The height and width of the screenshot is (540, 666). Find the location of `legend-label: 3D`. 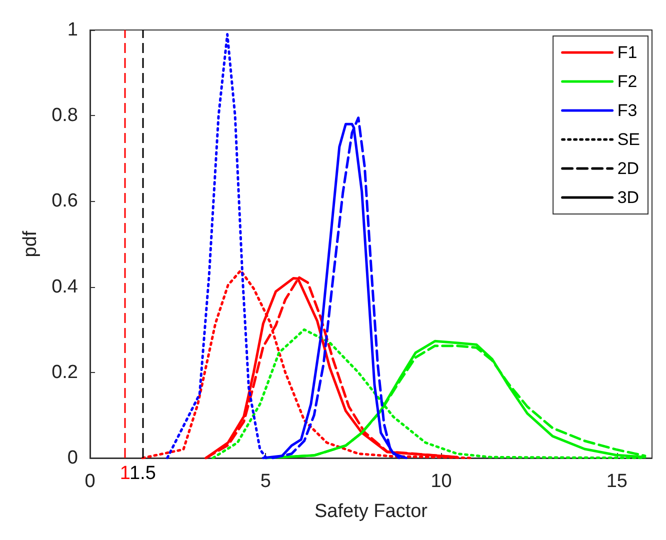

legend-label: 3D is located at coordinates (628, 197).